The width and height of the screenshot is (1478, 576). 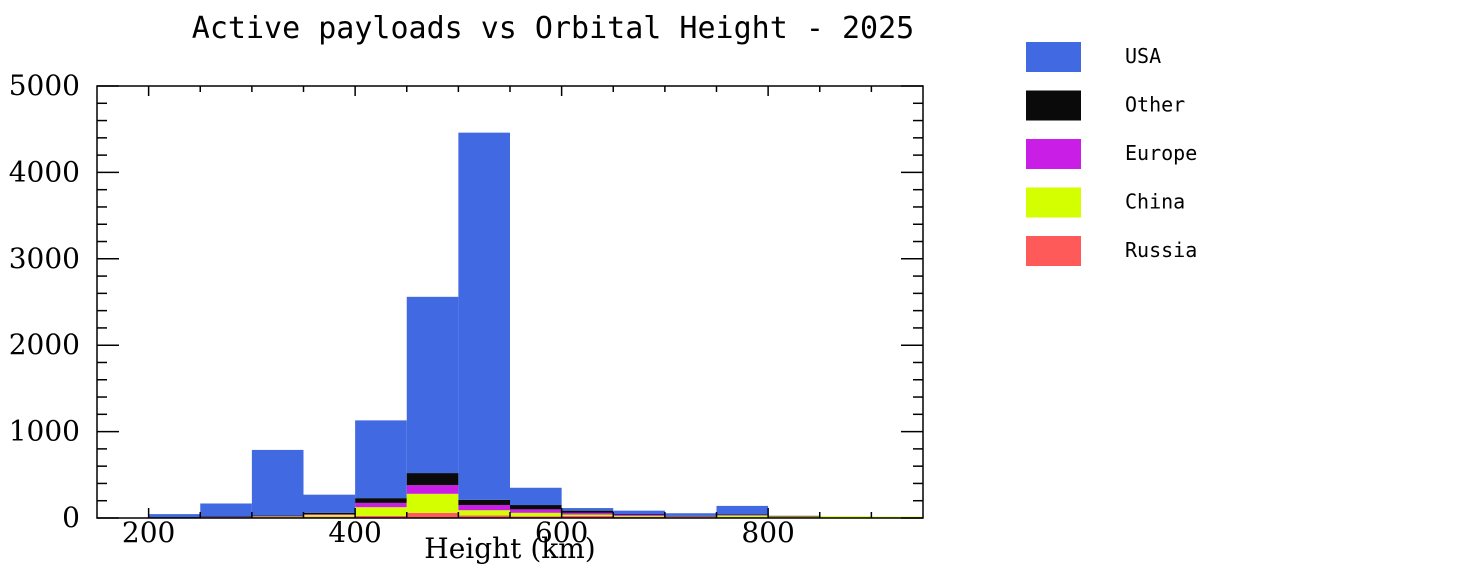 I want to click on legend-label-europe: Europe, so click(x=1161, y=153).